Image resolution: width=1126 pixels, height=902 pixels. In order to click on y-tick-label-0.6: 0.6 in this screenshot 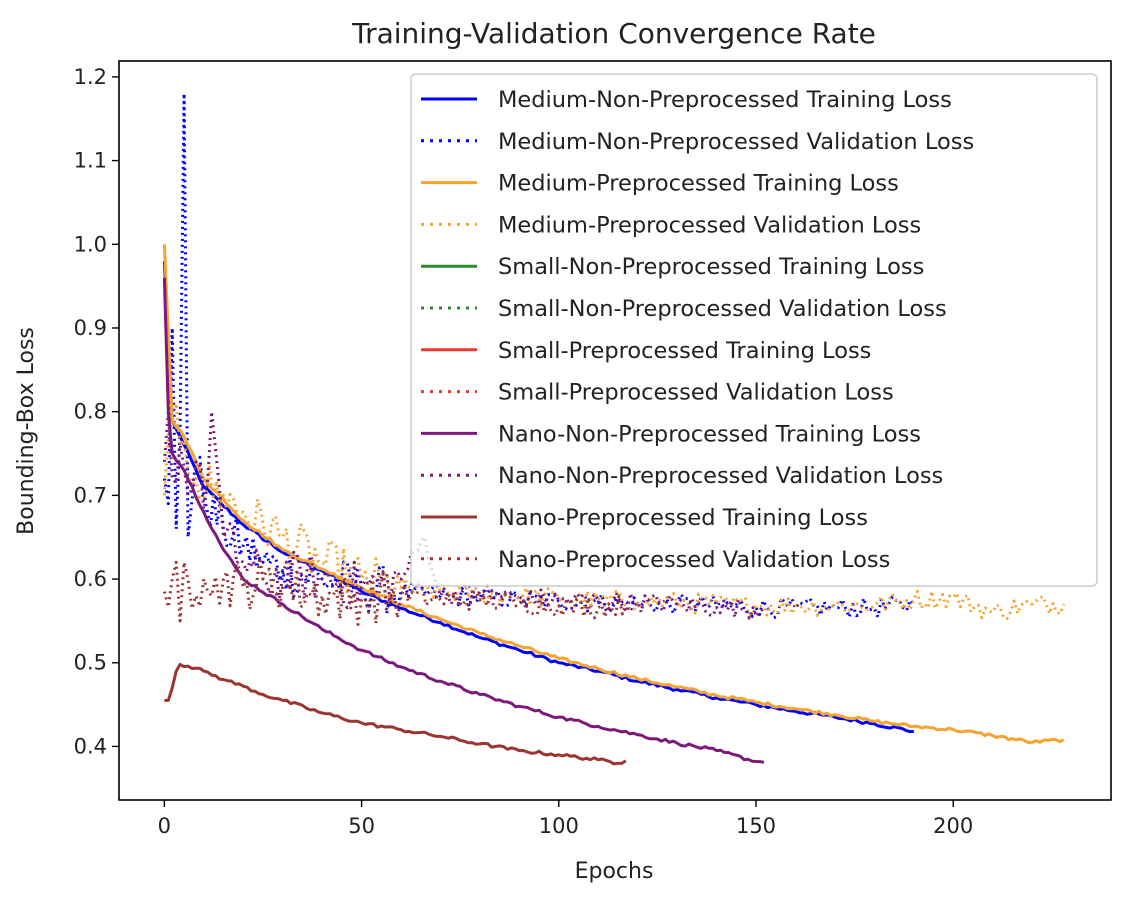, I will do `click(90, 579)`.